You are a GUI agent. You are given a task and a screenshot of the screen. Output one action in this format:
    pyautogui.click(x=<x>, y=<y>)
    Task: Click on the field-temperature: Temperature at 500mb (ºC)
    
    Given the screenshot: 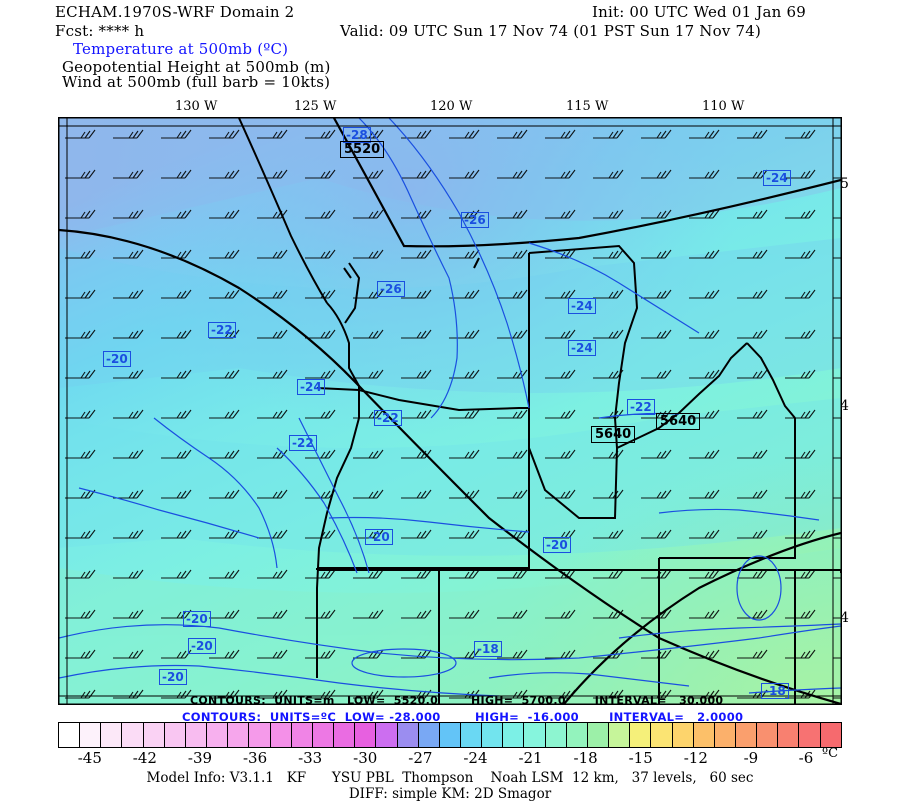 What is the action you would take?
    pyautogui.click(x=181, y=49)
    